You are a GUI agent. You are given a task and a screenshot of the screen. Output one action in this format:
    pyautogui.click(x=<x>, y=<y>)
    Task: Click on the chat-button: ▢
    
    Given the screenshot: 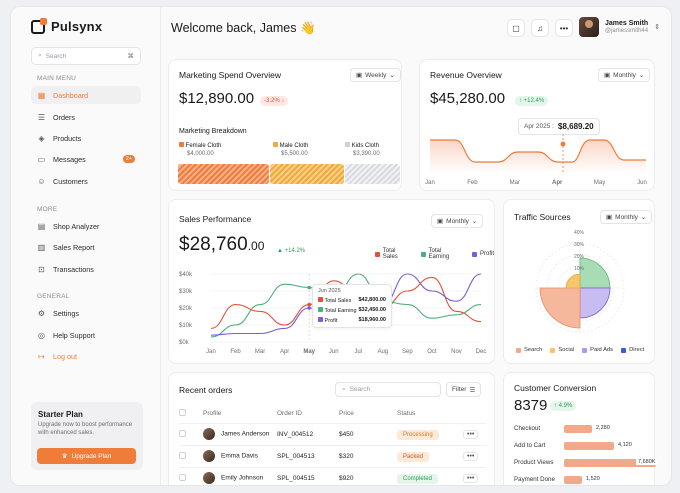 What is the action you would take?
    pyautogui.click(x=516, y=28)
    